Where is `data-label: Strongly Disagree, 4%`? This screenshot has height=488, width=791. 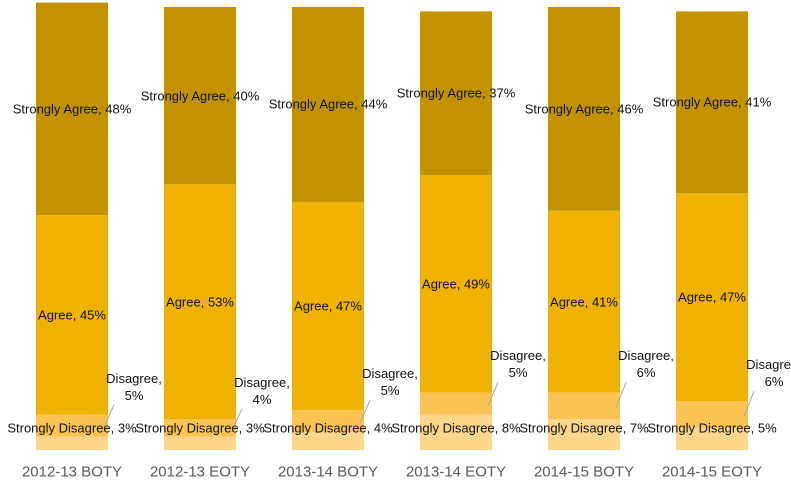
data-label: Strongly Disagree, 4% is located at coordinates (328, 428).